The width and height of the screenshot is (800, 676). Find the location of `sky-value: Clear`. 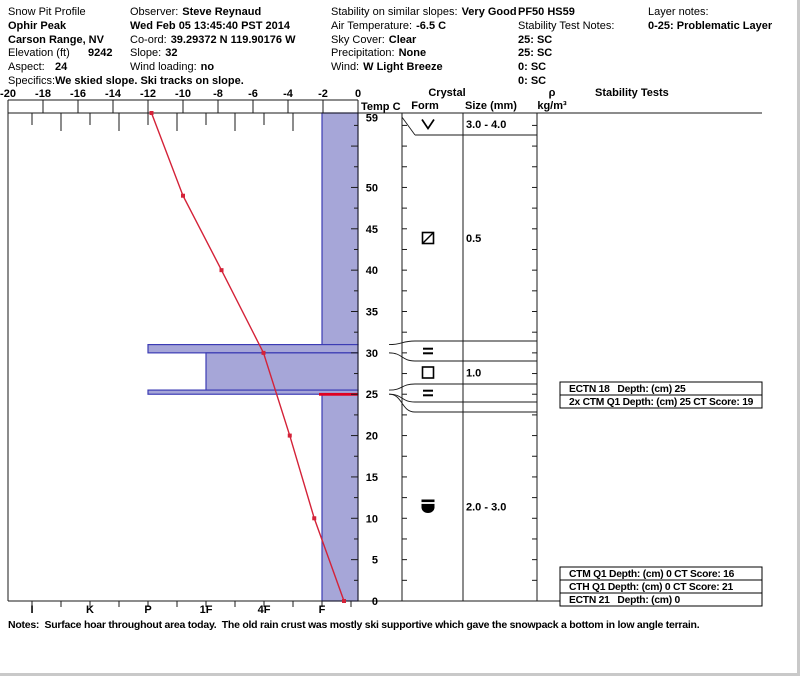

sky-value: Clear is located at coordinates (402, 39).